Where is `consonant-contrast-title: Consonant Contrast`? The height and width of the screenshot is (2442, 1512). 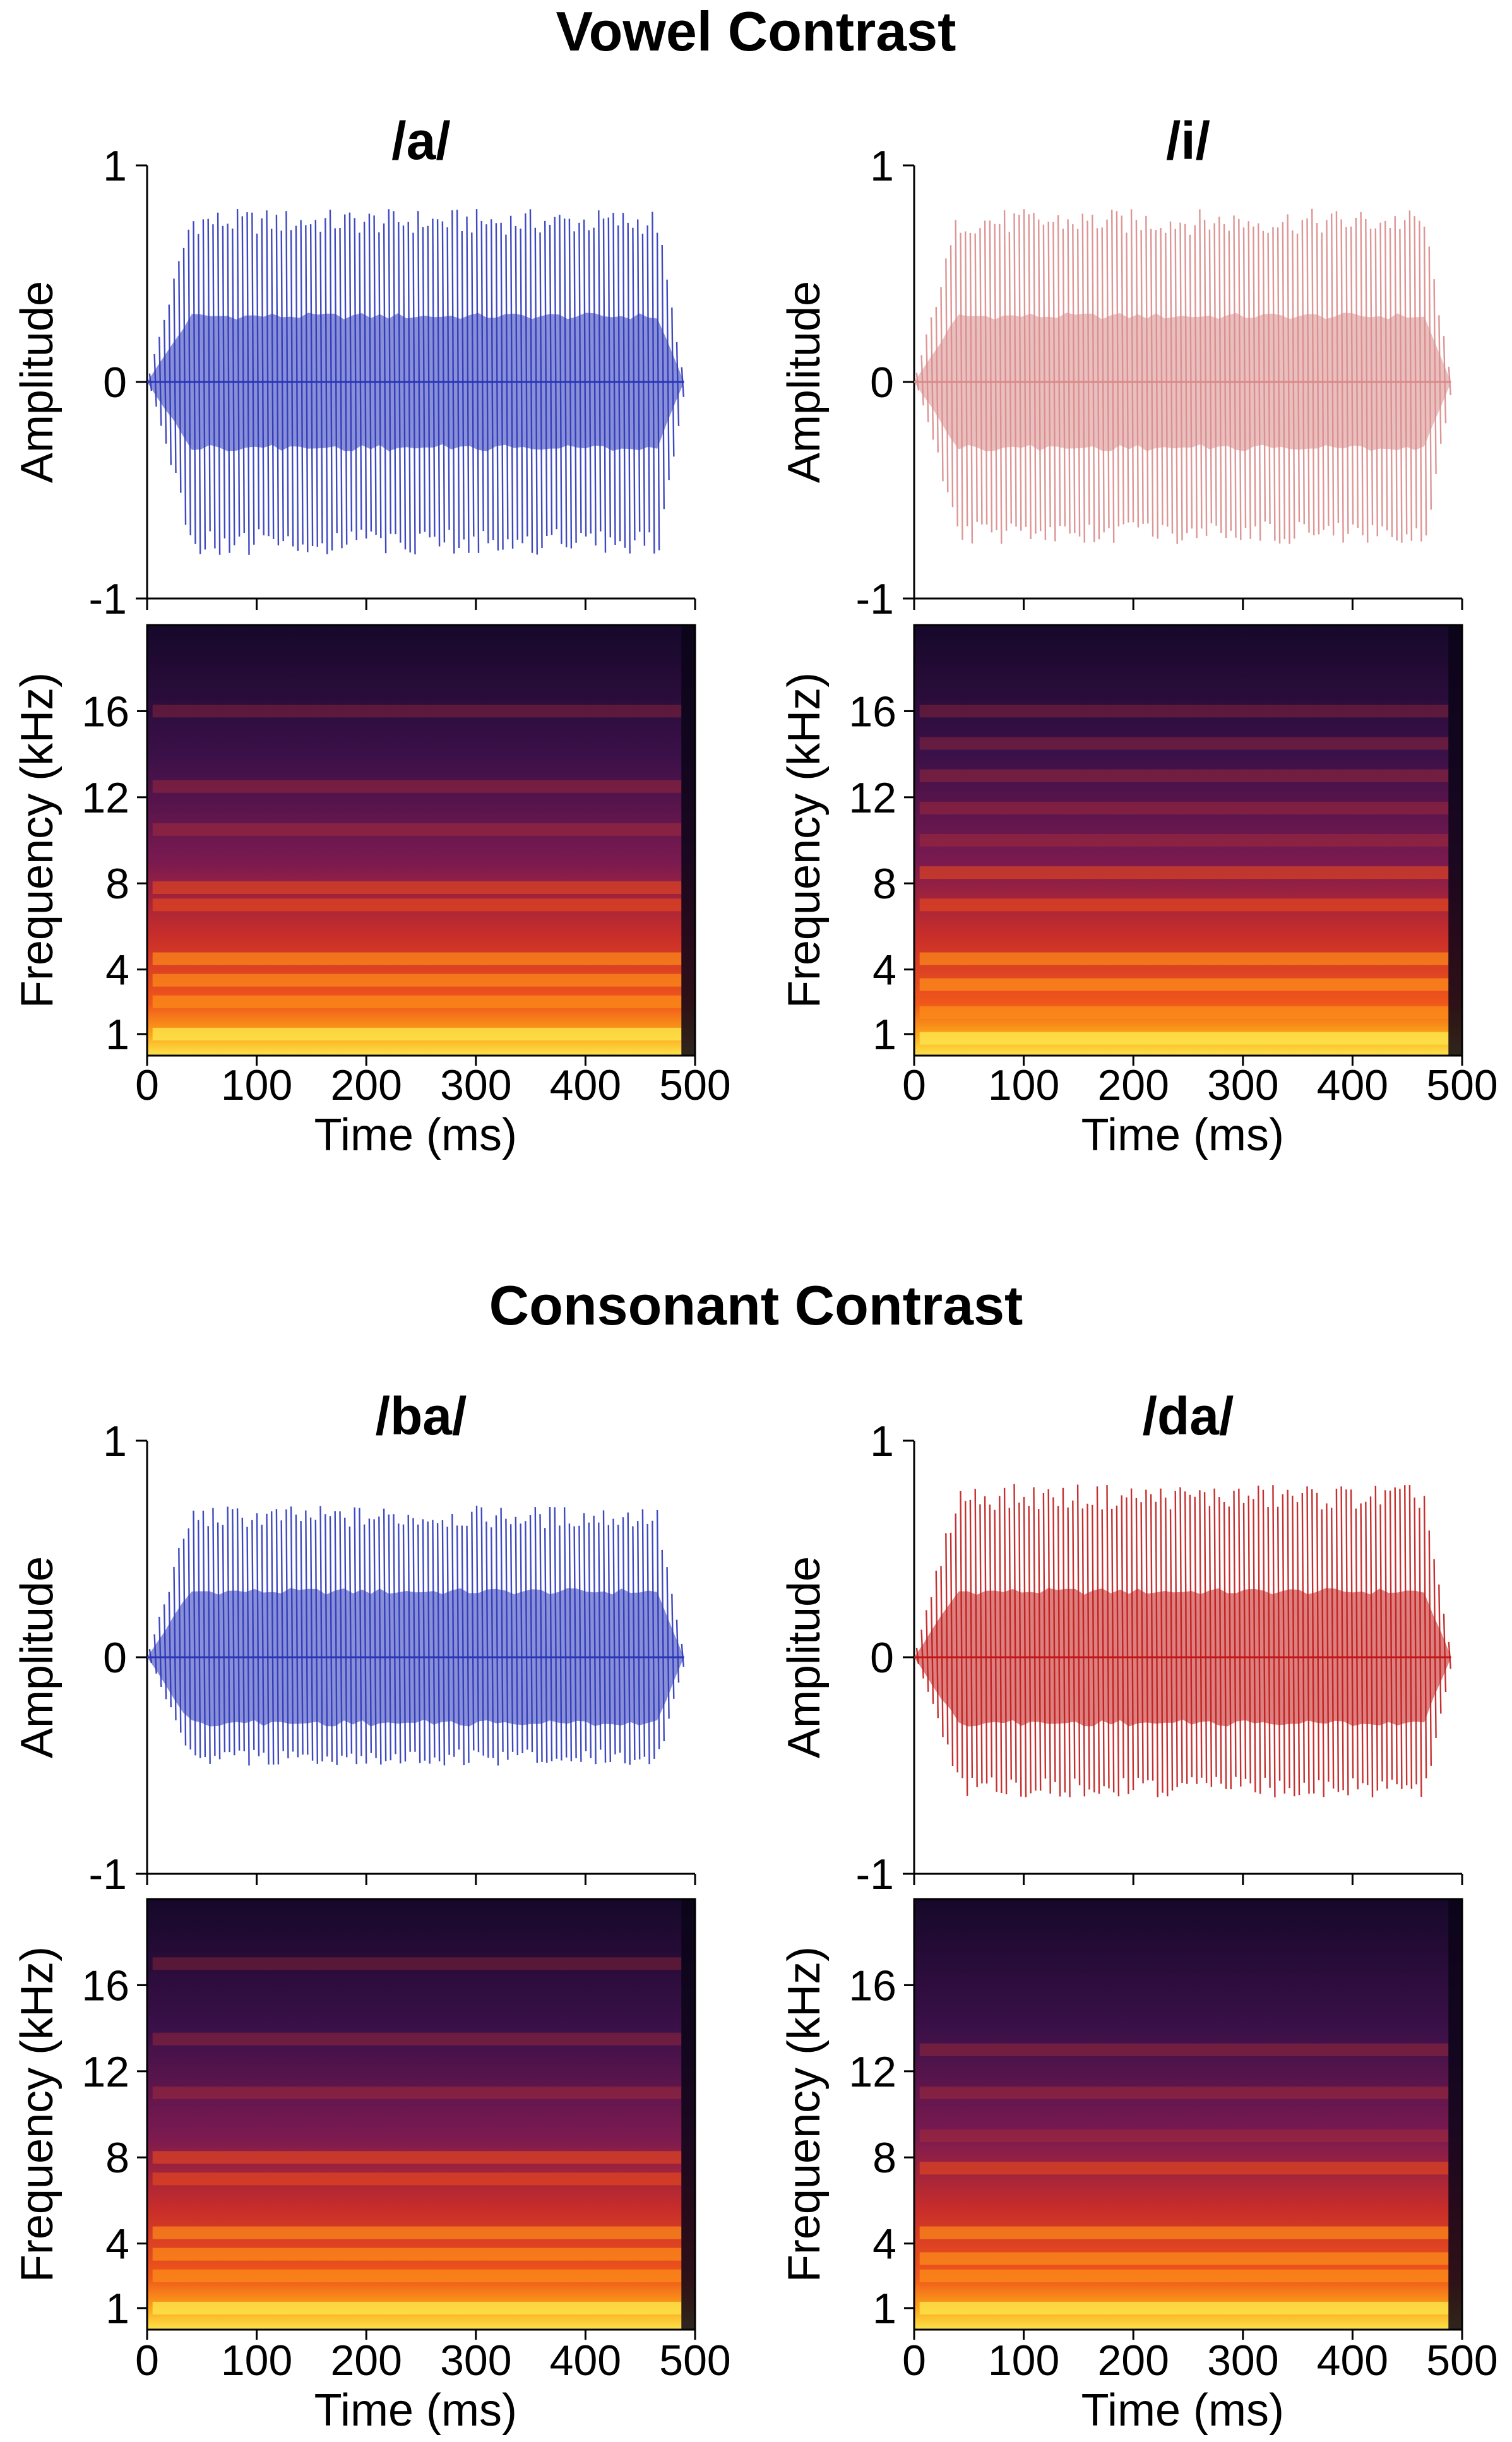
consonant-contrast-title: Consonant Contrast is located at coordinates (756, 1305).